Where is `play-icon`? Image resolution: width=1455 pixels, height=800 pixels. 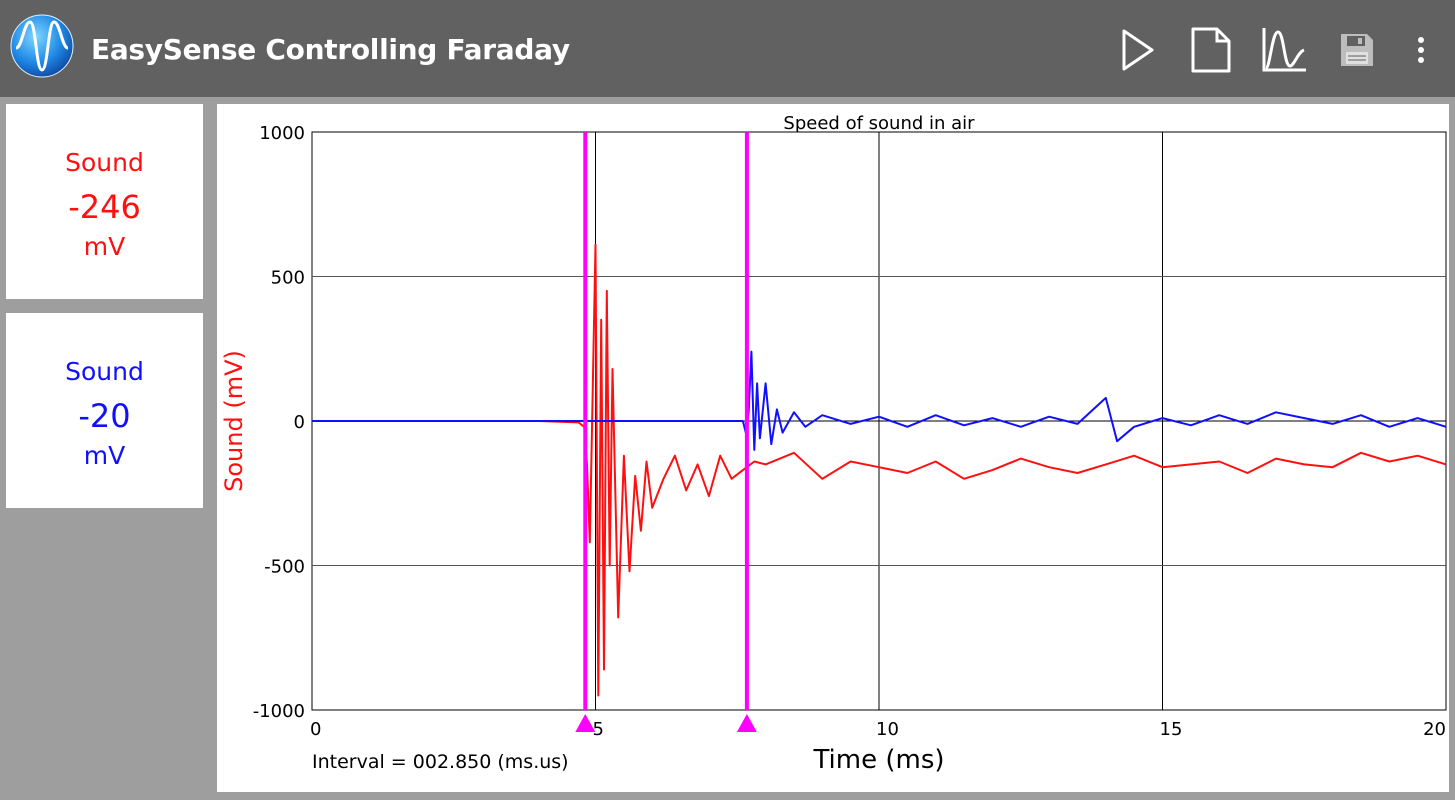
play-icon is located at coordinates (1138, 50).